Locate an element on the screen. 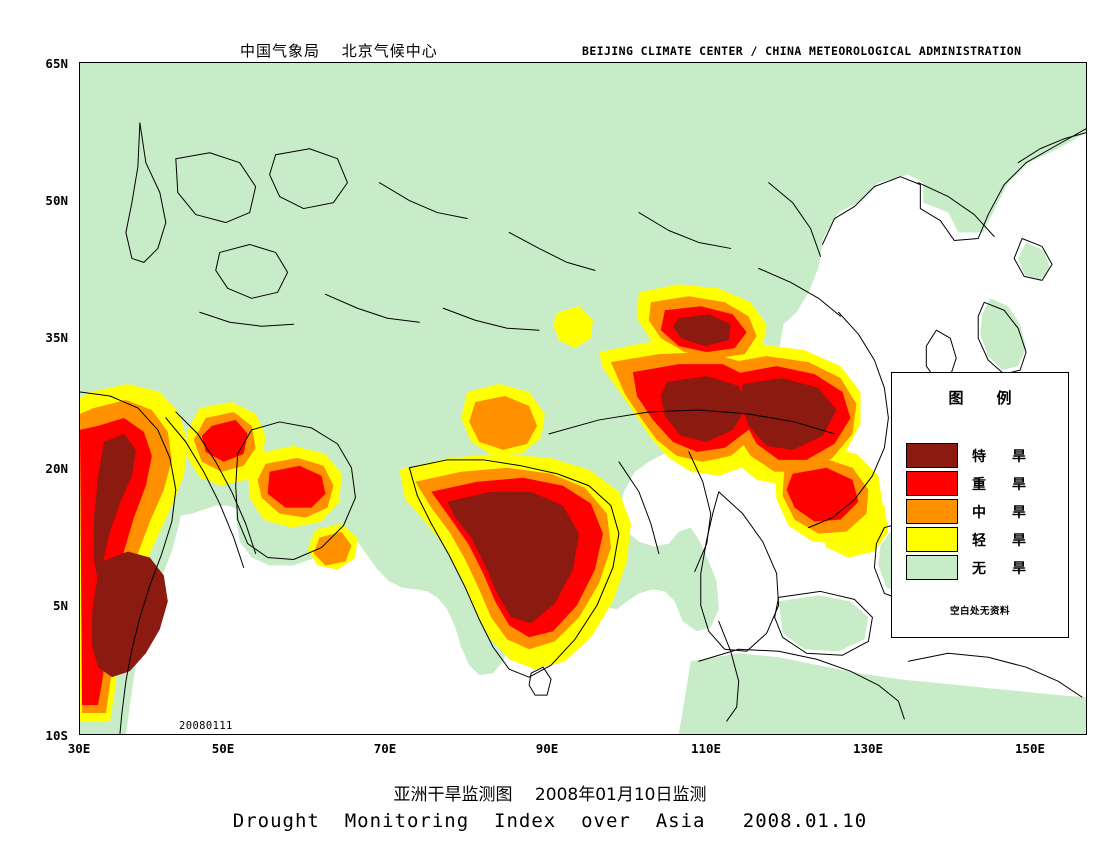 This screenshot has height=850, width=1100. legend-row-moderate-drought: 中 旱 is located at coordinates (981, 511).